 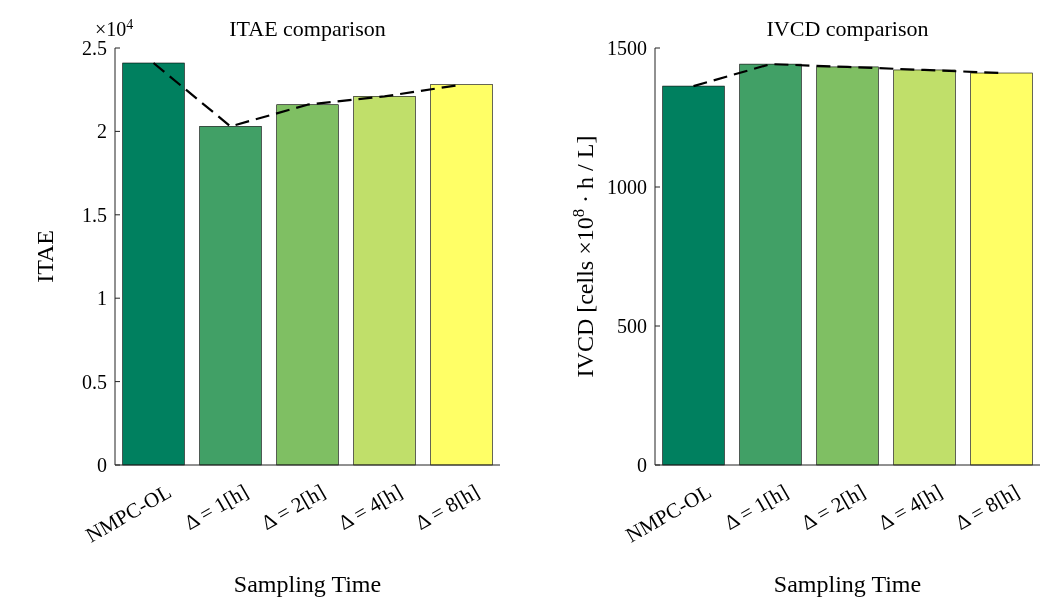 I want to click on text: ×10$^{4}$, so click(x=114, y=28).